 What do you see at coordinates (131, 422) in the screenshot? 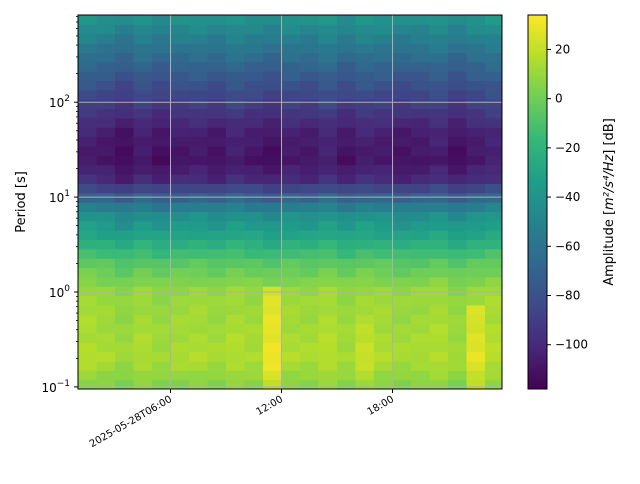
I see `x-tick-label: 2025-05-28T06:00` at bounding box center [131, 422].